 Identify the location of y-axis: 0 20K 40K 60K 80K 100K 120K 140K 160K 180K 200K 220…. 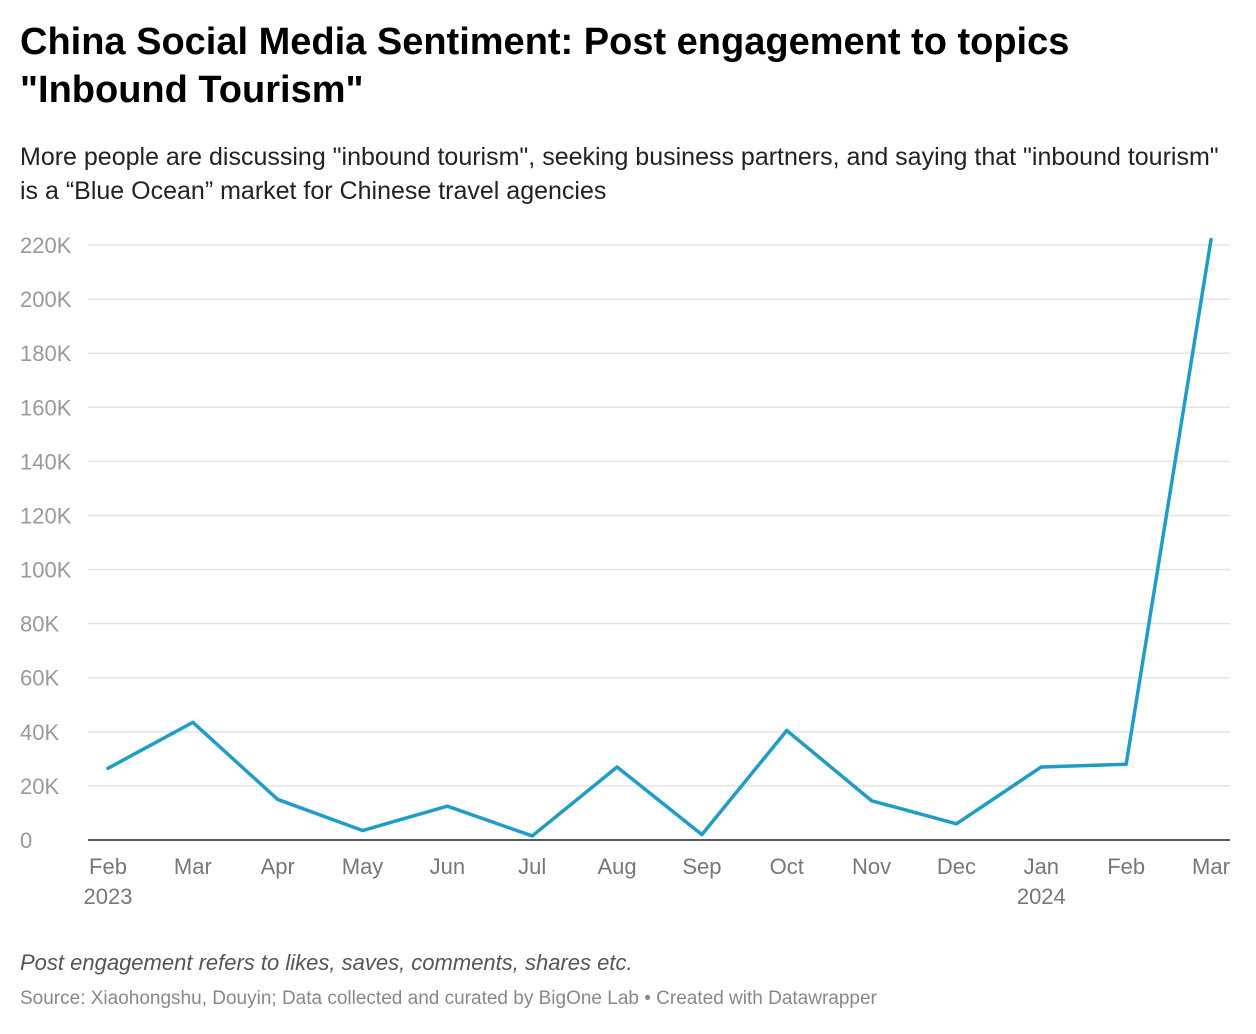
(46, 543).